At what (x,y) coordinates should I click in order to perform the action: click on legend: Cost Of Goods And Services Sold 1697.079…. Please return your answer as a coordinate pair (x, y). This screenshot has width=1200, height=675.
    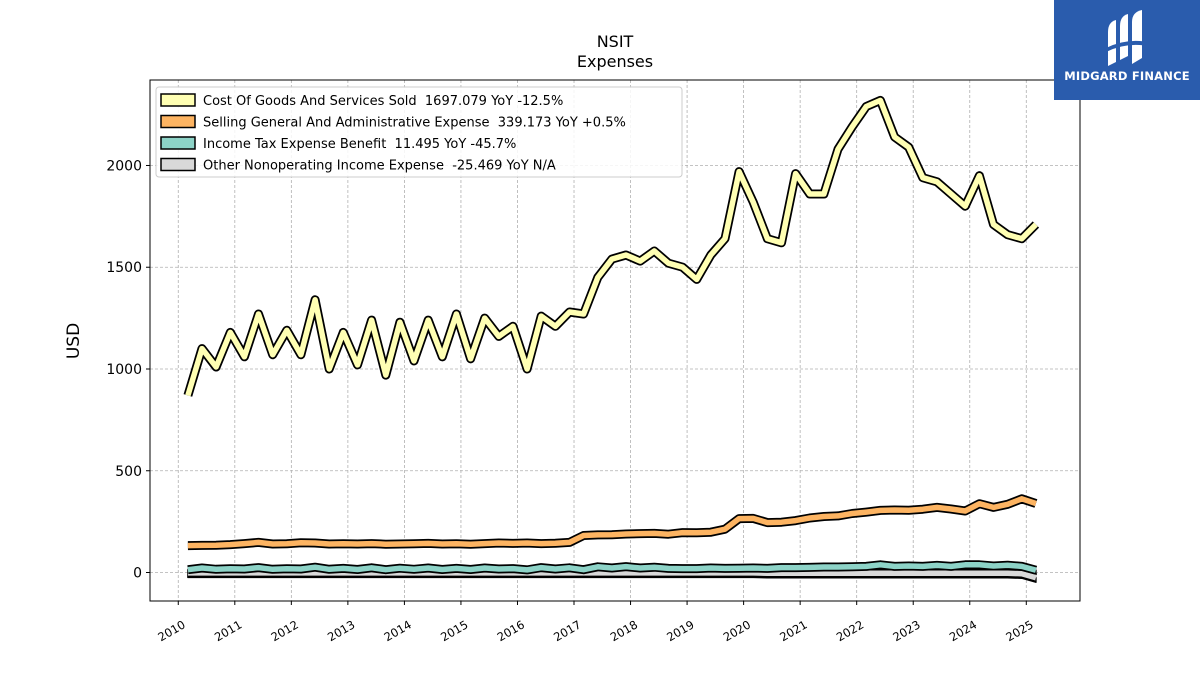
    Looking at the image, I should click on (419, 132).